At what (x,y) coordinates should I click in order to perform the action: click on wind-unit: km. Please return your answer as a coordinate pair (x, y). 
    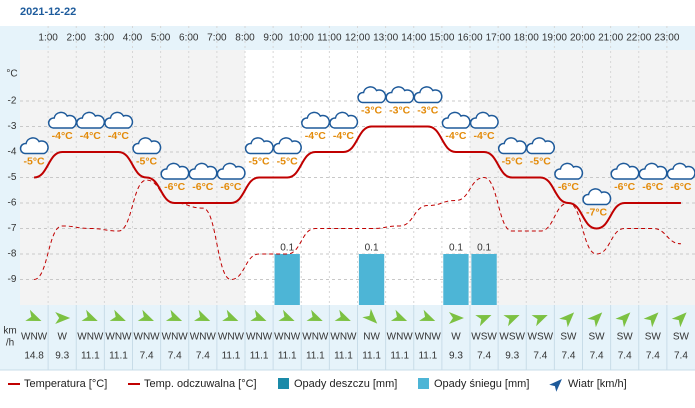
    Looking at the image, I should click on (9, 331).